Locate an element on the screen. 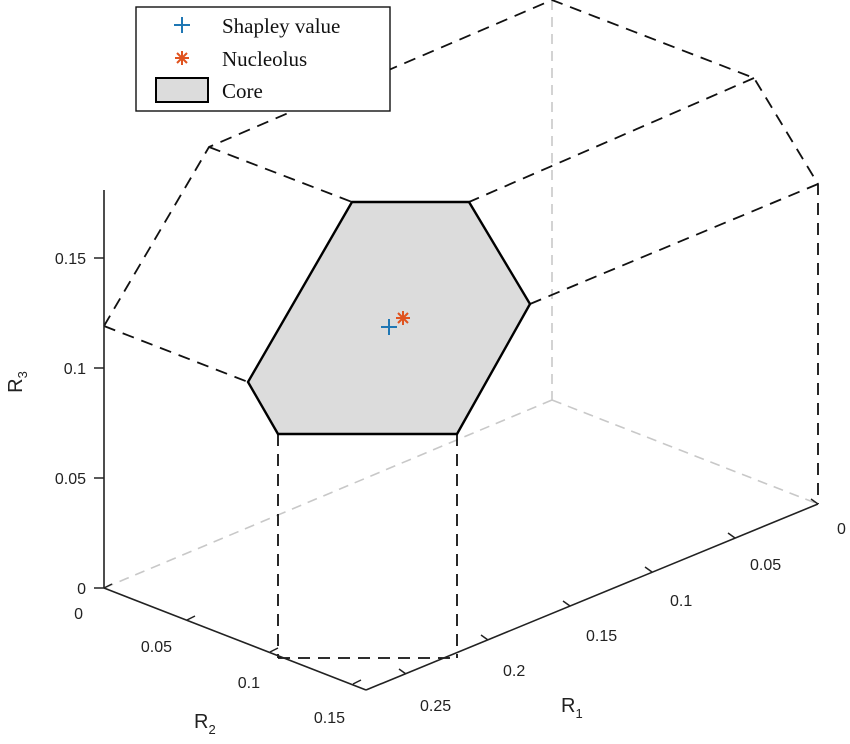 Image resolution: width=850 pixels, height=744 pixels. y-tick-label-3: 0.15 is located at coordinates (329, 718).